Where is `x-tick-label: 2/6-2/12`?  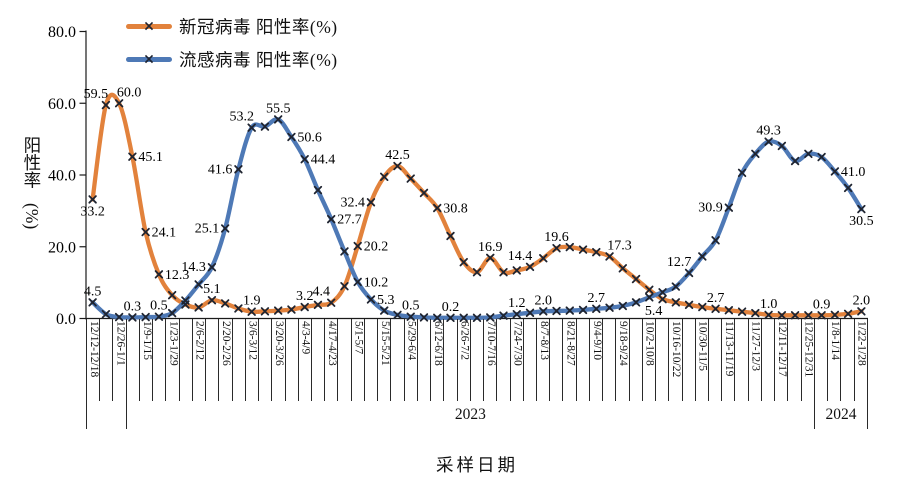 x-tick-label: 2/6-2/12 is located at coordinates (199, 340).